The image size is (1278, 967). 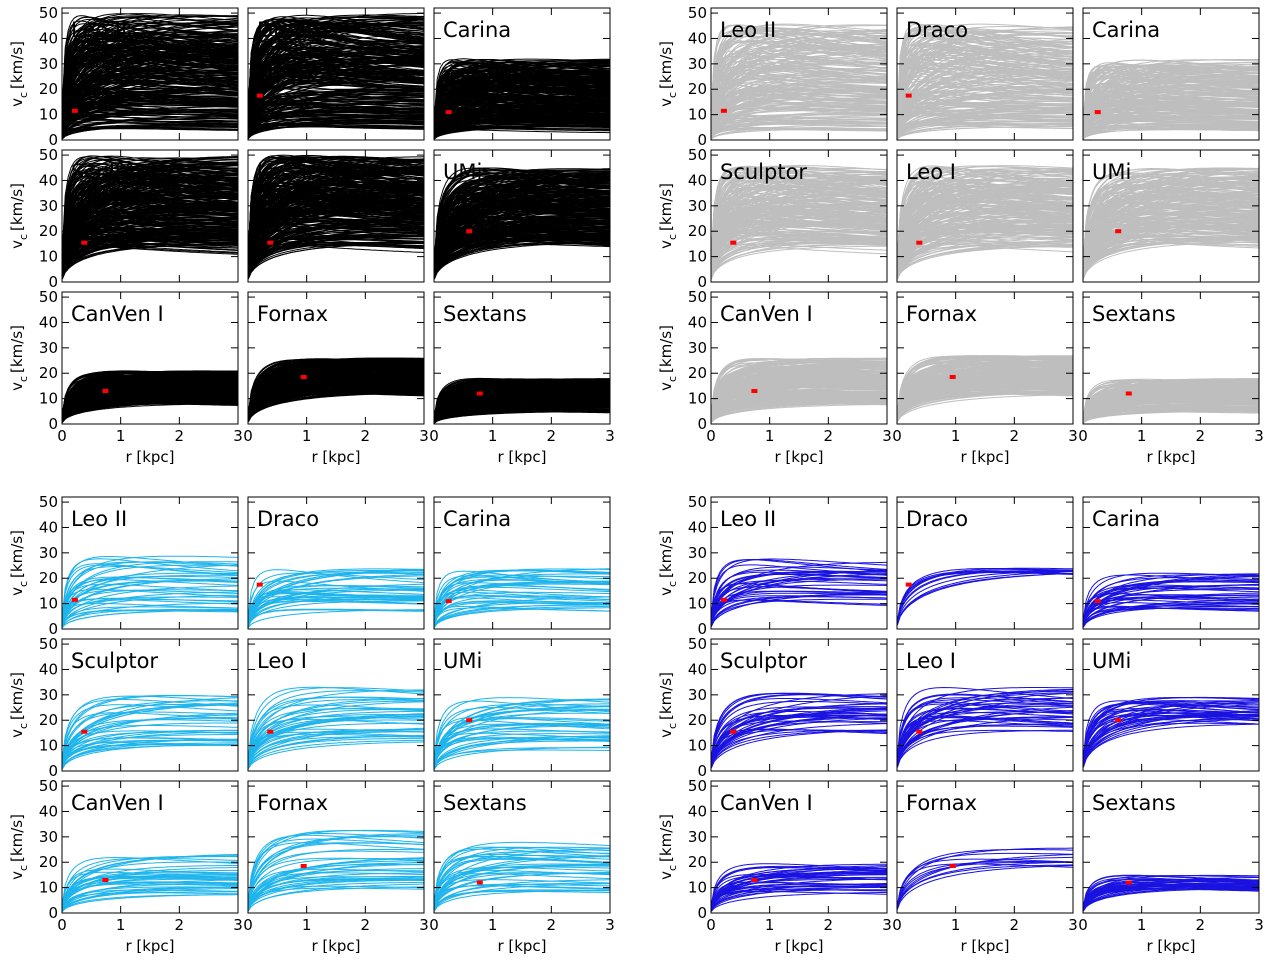 I want to click on panel-title: Leo II, so click(x=748, y=30).